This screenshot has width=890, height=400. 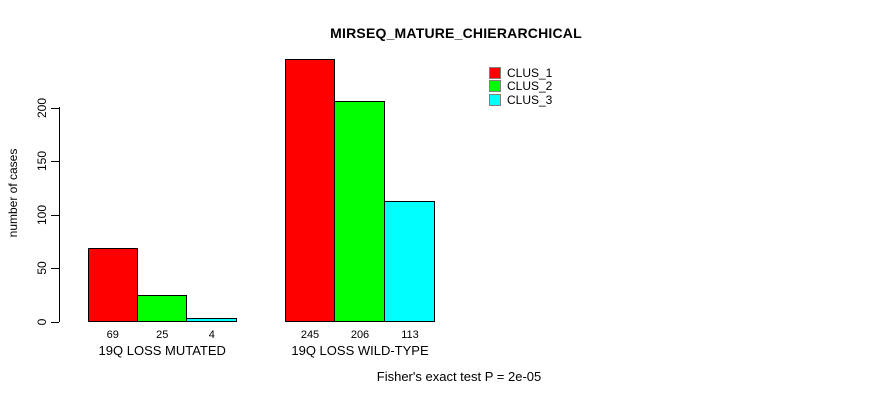 I want to click on bar-clus_2-group2, so click(x=359, y=211).